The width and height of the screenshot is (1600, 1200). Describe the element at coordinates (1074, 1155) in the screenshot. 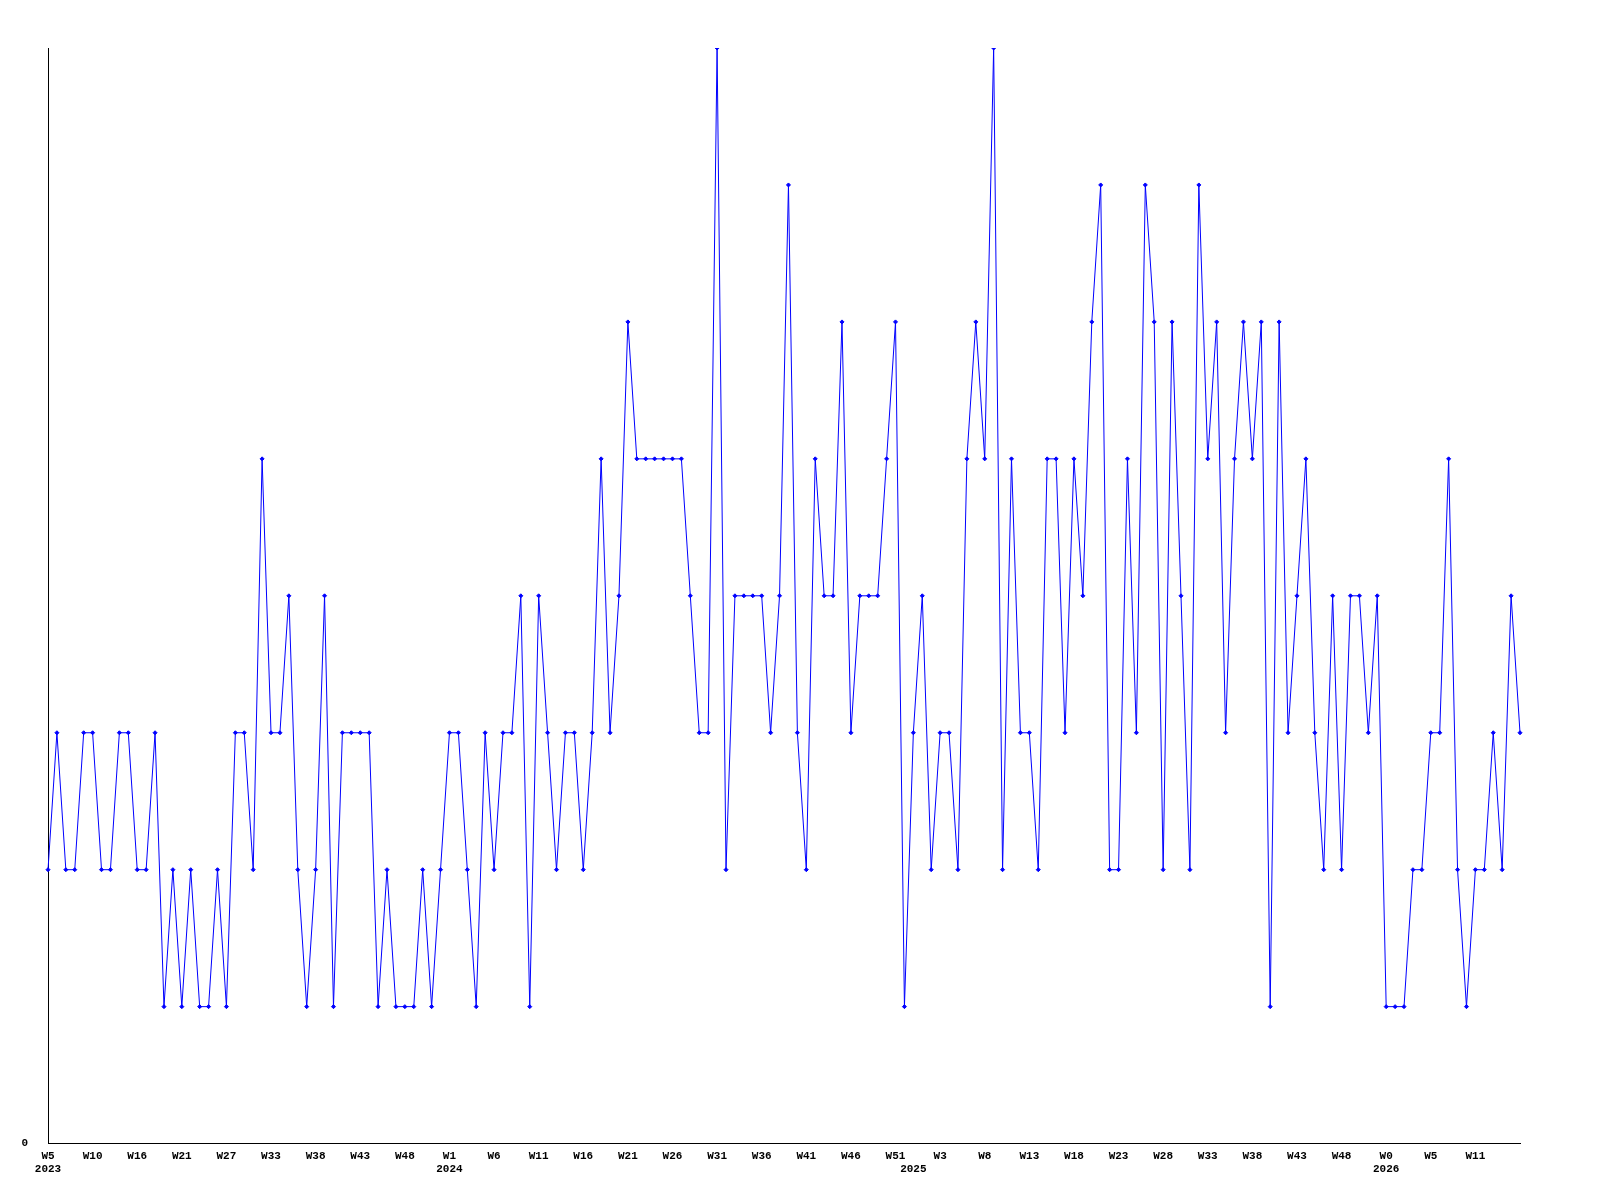

I see `x-tick-label: W18` at that location.